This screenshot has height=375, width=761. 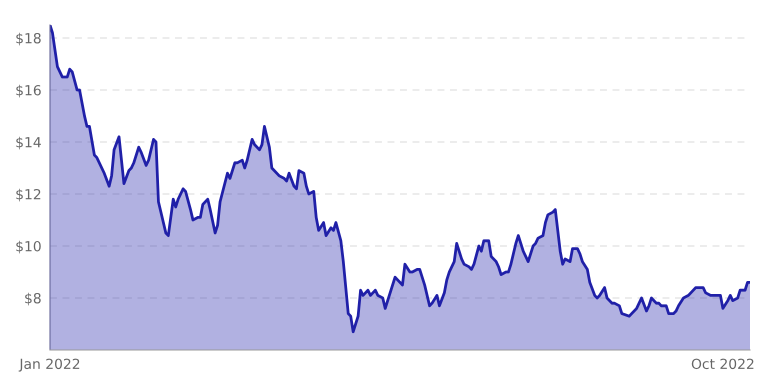 I want to click on x-tick-label: Oct 2022, so click(x=723, y=364).